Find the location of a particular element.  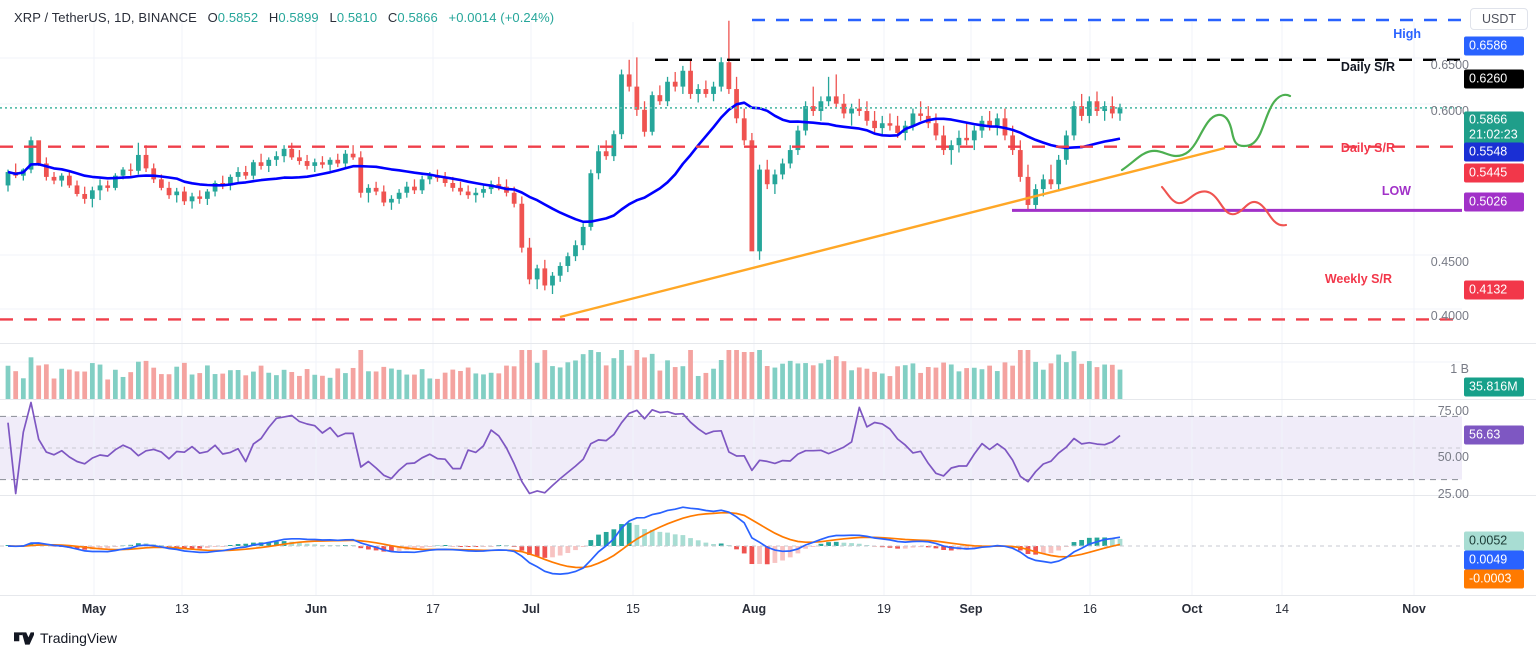

price-label-value: 0.5445 is located at coordinates (1488, 172).